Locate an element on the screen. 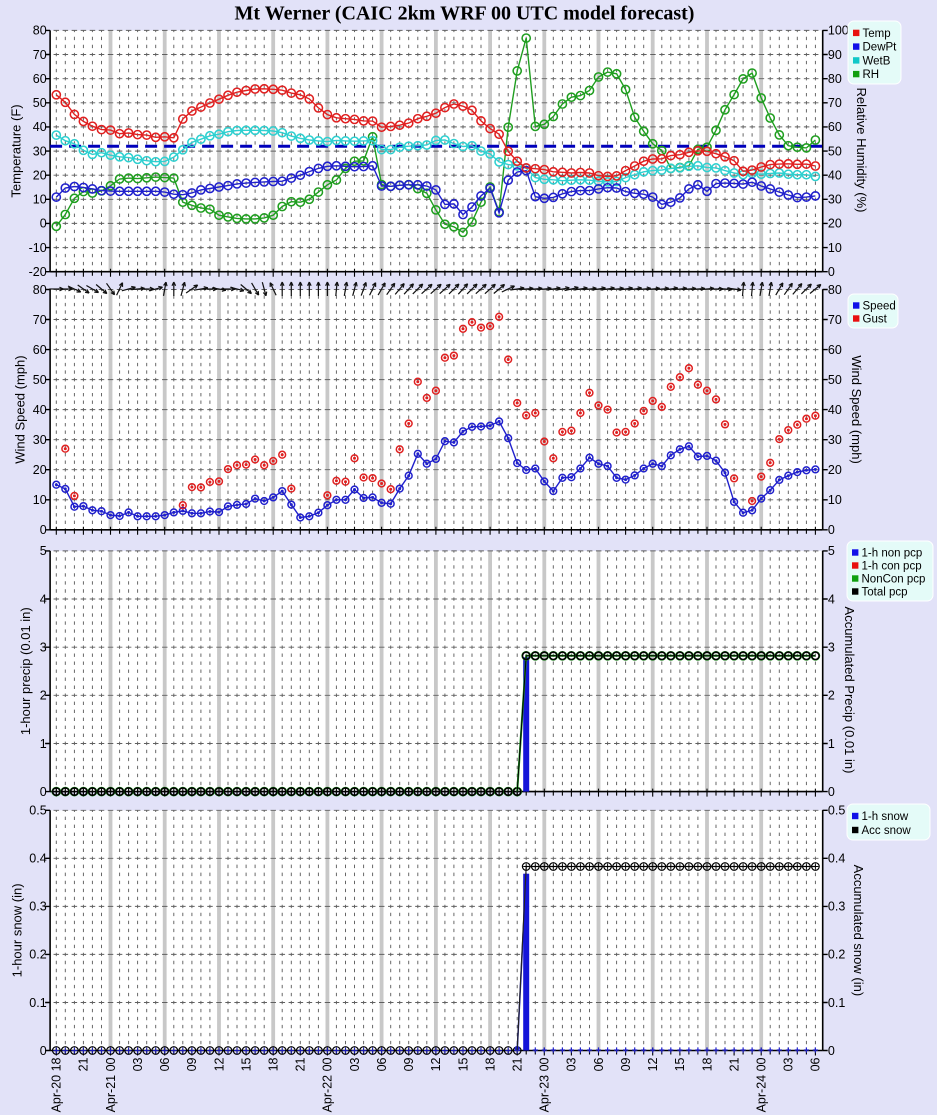 The width and height of the screenshot is (937, 1115). svg-text: -20 is located at coordinates (38, 272).